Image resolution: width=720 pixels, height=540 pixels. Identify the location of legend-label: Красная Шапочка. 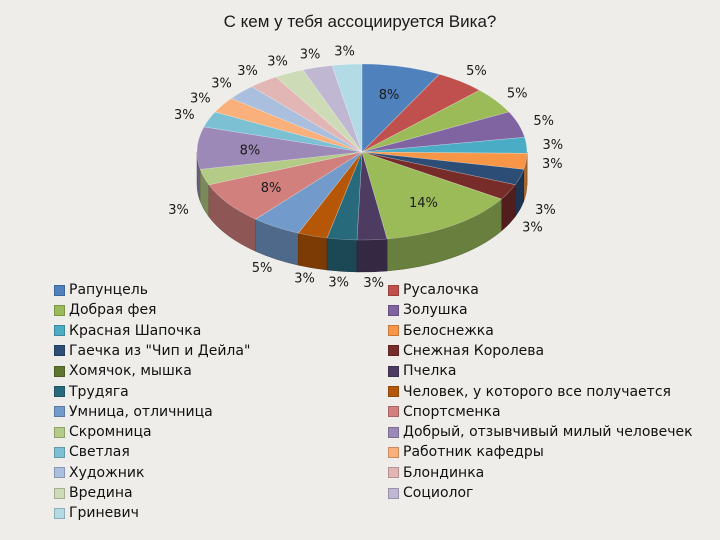
(135, 330).